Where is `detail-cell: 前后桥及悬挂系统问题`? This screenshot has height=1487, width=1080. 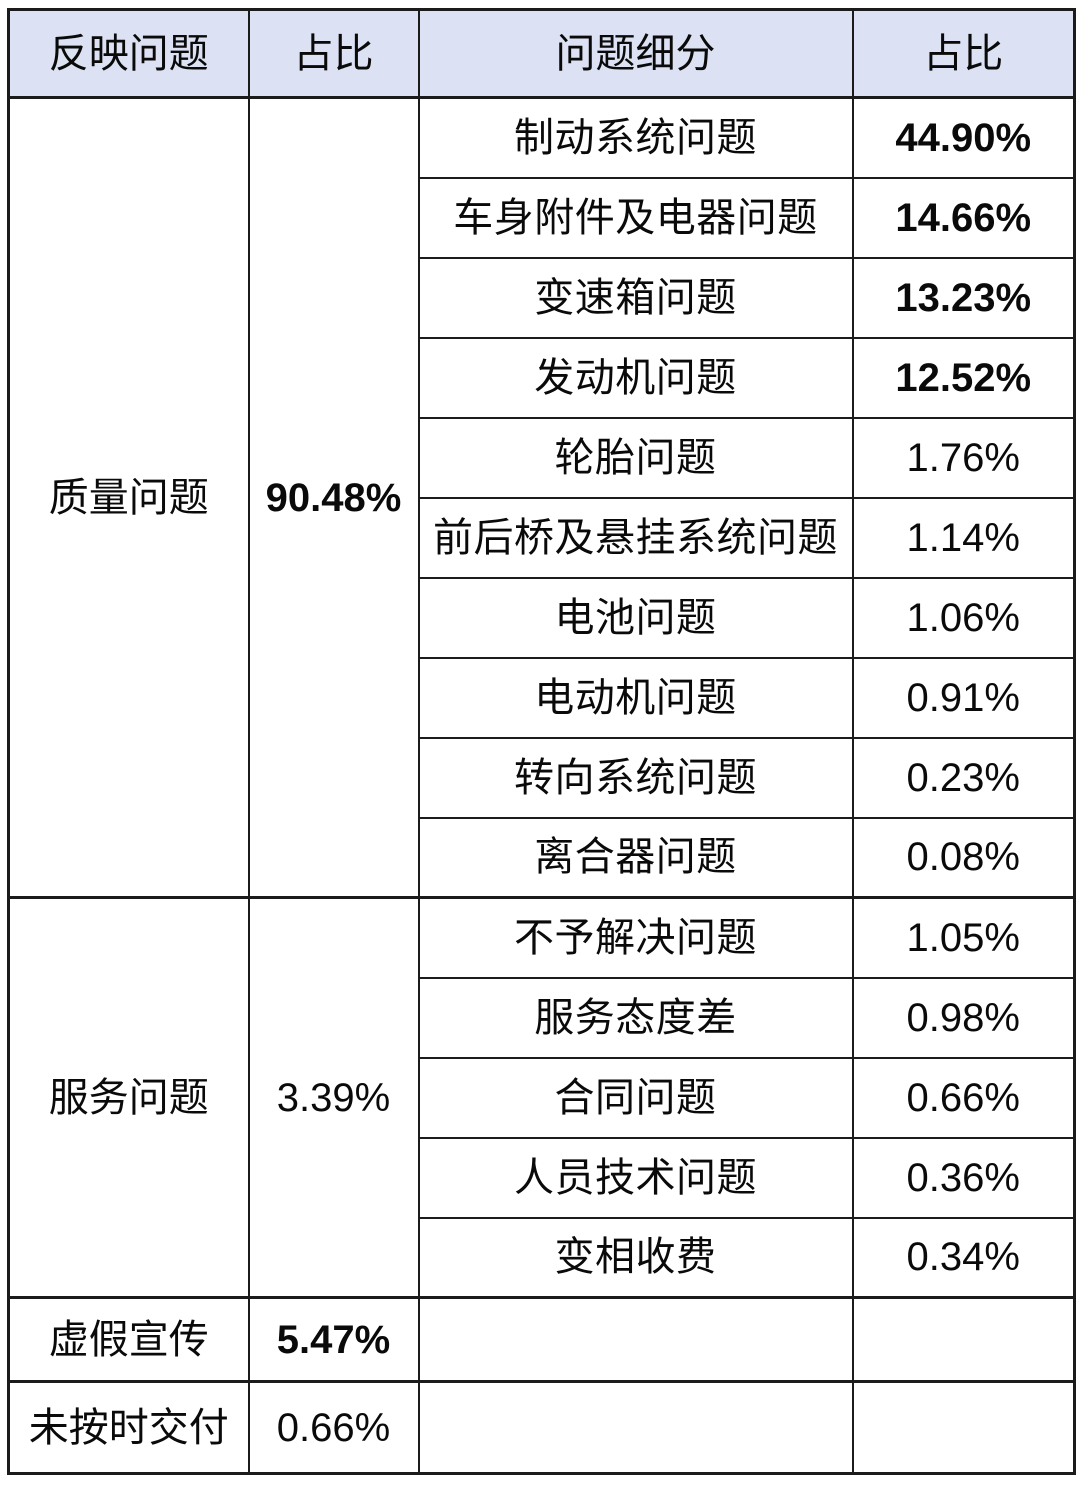 detail-cell: 前后桥及悬挂系统问题 is located at coordinates (635, 537).